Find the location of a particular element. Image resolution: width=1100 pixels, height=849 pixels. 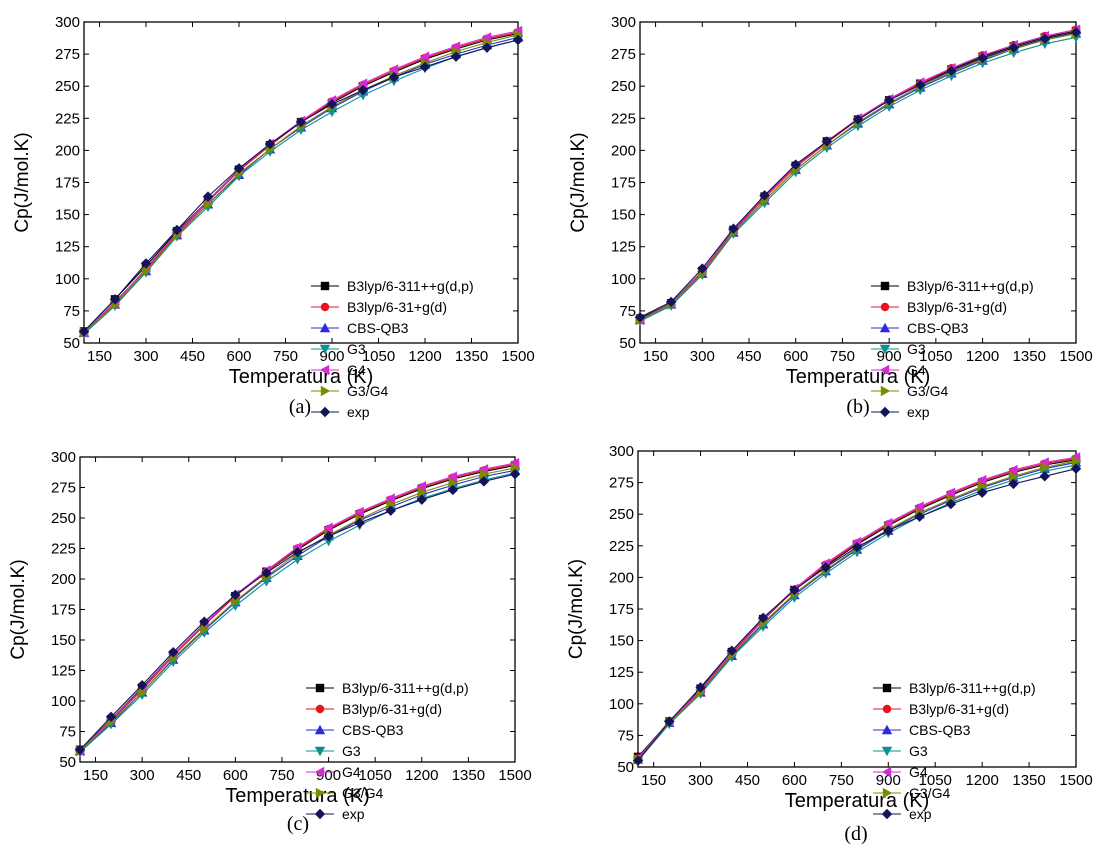

legend-label: G3/G4 is located at coordinates (929, 793).